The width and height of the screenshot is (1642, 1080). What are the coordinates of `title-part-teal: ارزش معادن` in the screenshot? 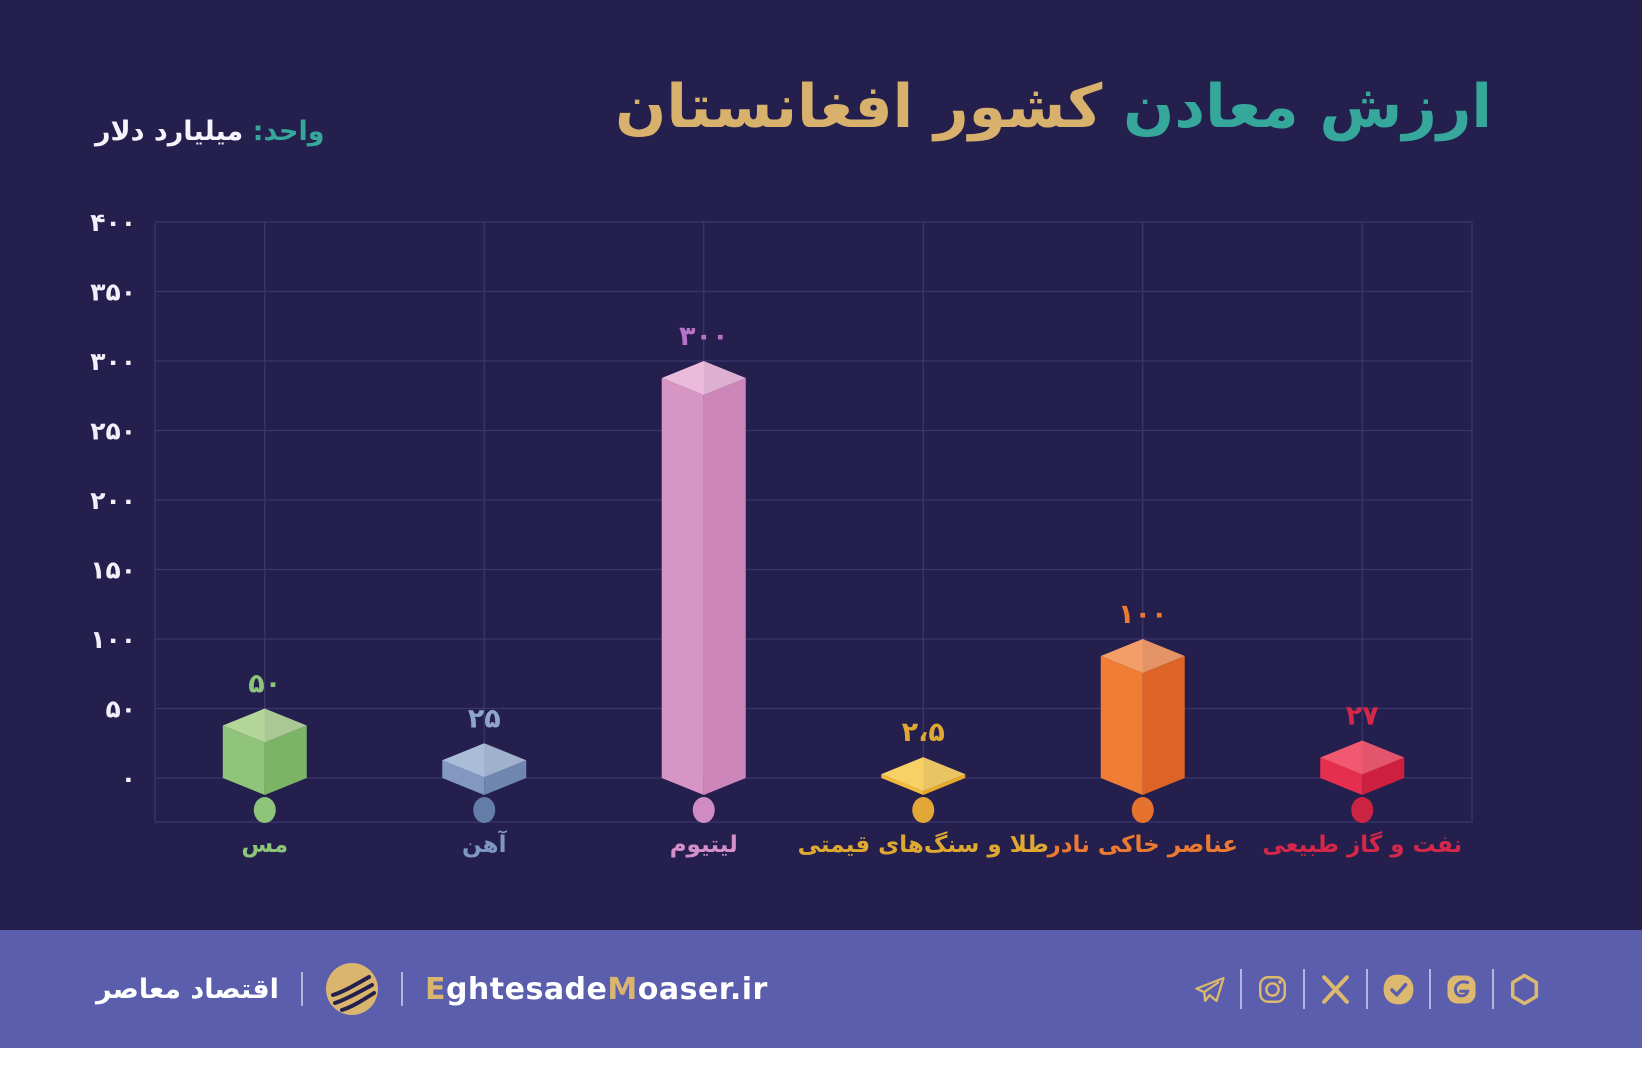 It's located at (1307, 107).